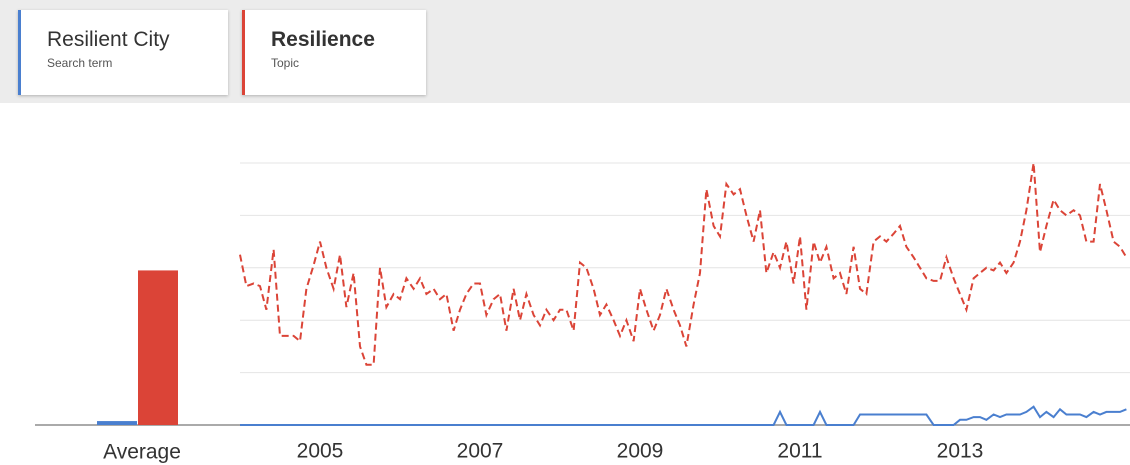  What do you see at coordinates (123, 52) in the screenshot?
I see `term-card: Resilient City Search term` at bounding box center [123, 52].